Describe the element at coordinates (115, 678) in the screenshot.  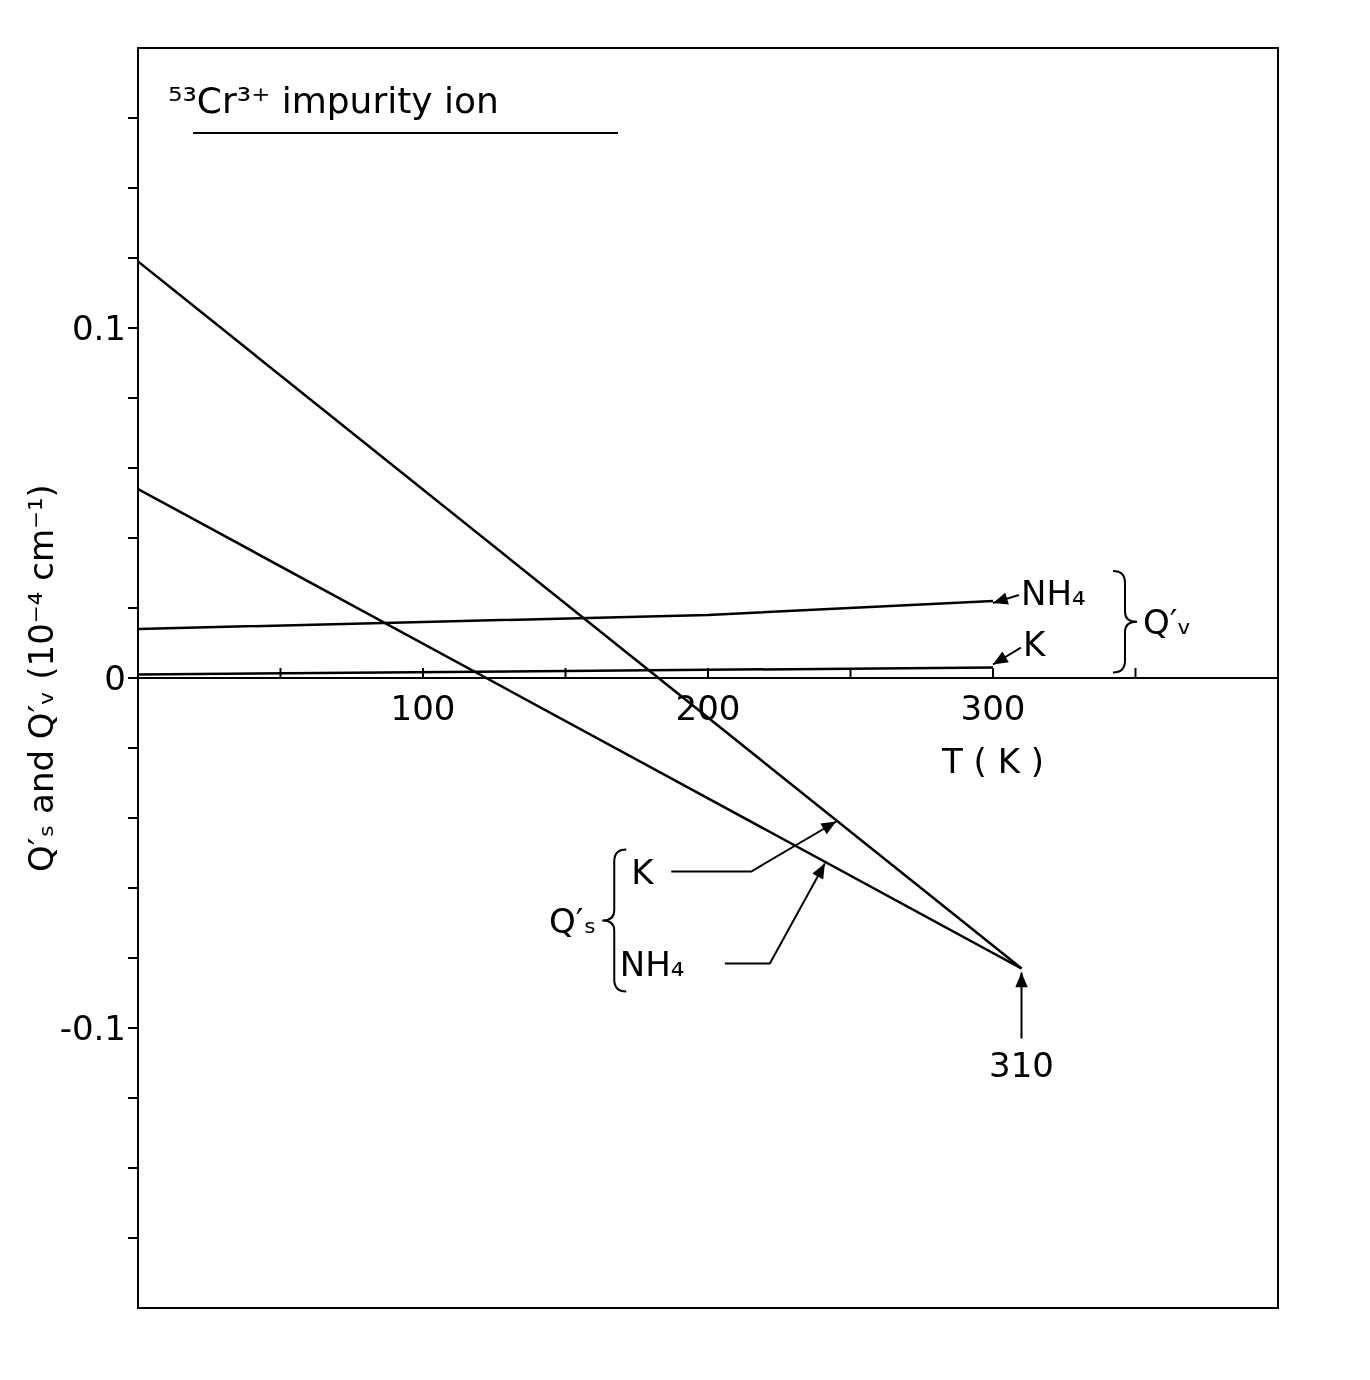
I see `y-tick-label: 0` at that location.